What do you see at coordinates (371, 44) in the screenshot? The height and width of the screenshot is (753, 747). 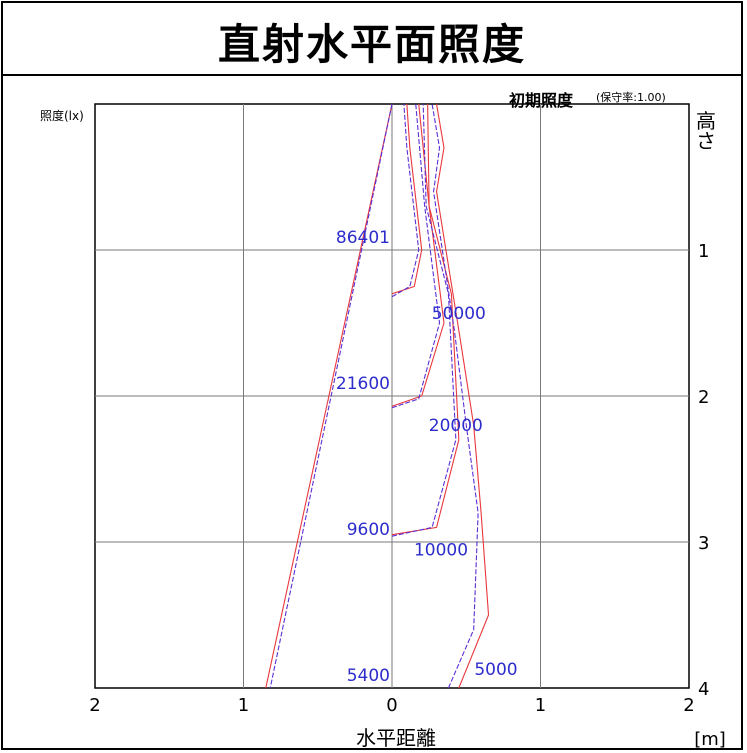 I see `chart-title: 直射水平面照度` at bounding box center [371, 44].